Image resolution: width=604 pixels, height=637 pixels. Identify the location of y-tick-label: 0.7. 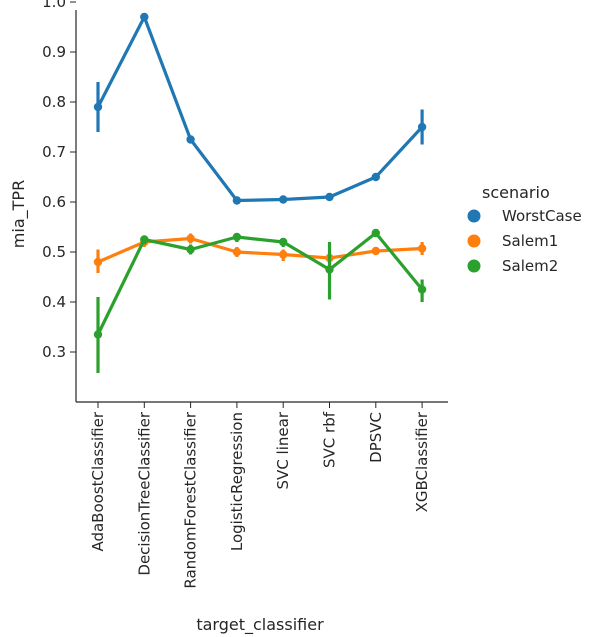
(54, 152).